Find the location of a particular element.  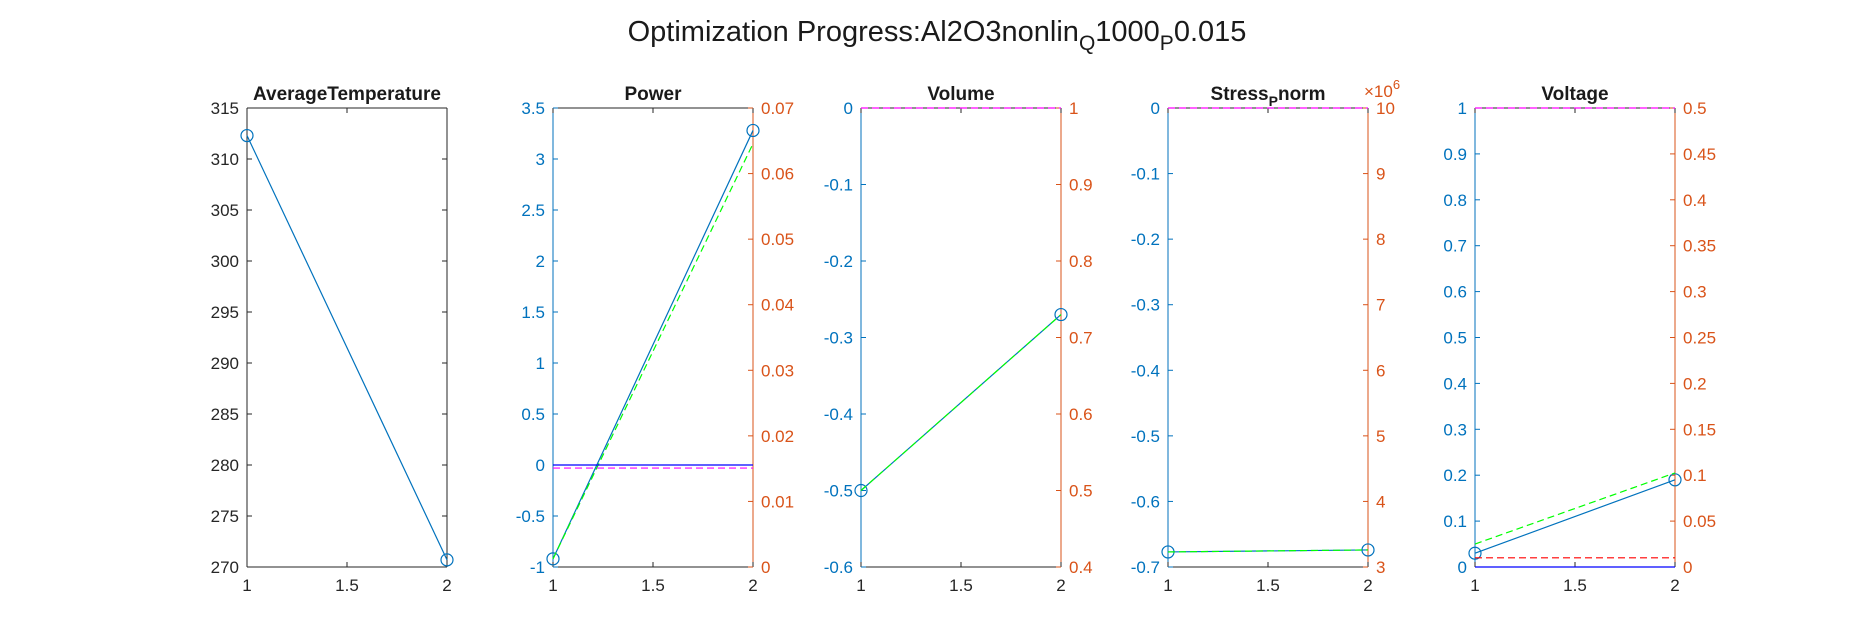

right-y-tick-label: 7 is located at coordinates (1380, 305).